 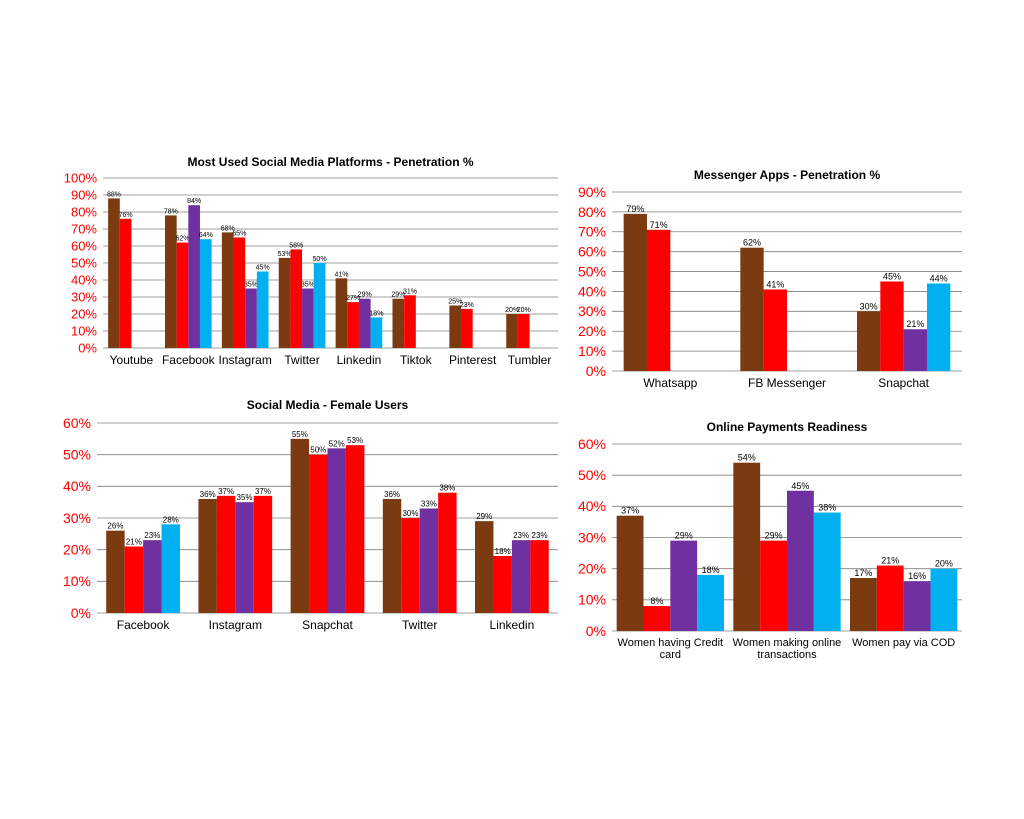 What do you see at coordinates (890, 561) in the screenshot?
I see `data-label: 21%` at bounding box center [890, 561].